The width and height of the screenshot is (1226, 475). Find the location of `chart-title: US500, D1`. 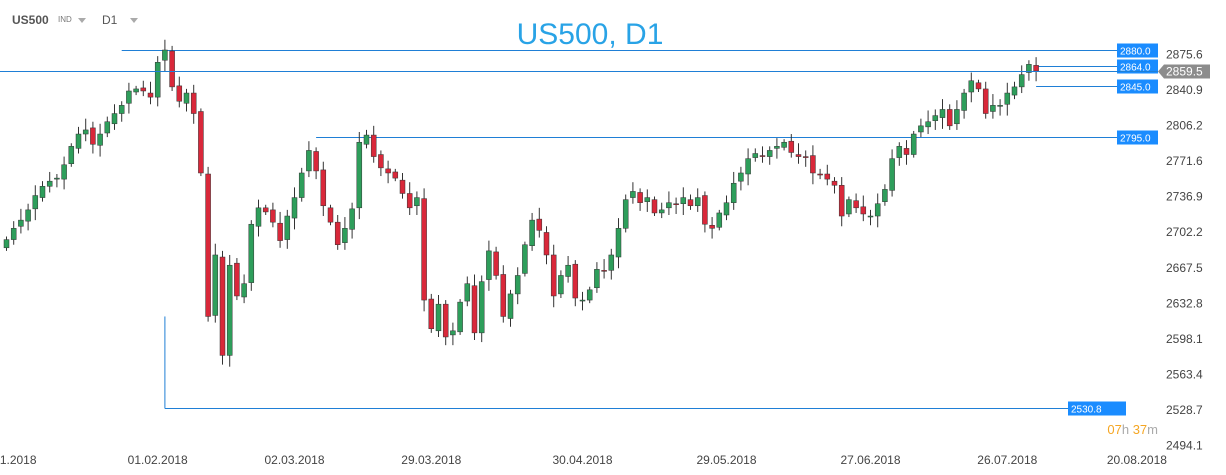

chart-title: US500, D1 is located at coordinates (590, 34).